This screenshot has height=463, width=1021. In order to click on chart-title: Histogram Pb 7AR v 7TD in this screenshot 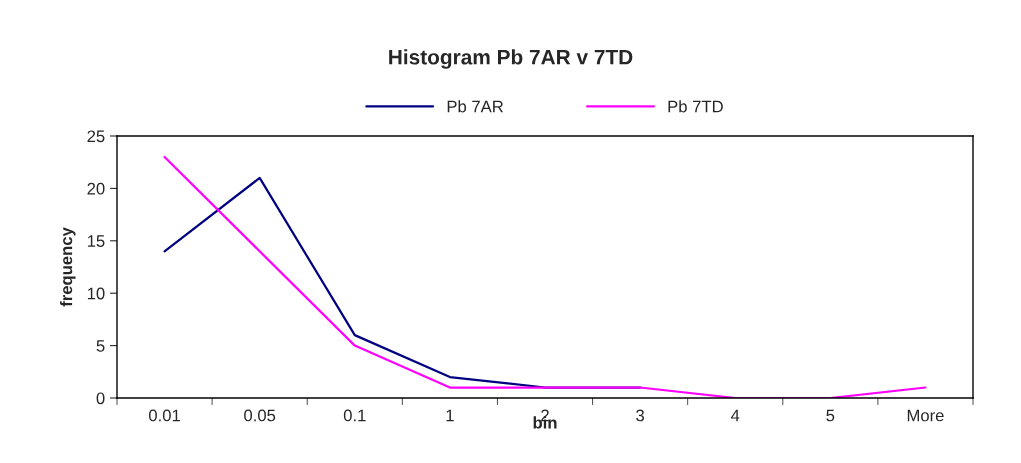, I will do `click(511, 59)`.